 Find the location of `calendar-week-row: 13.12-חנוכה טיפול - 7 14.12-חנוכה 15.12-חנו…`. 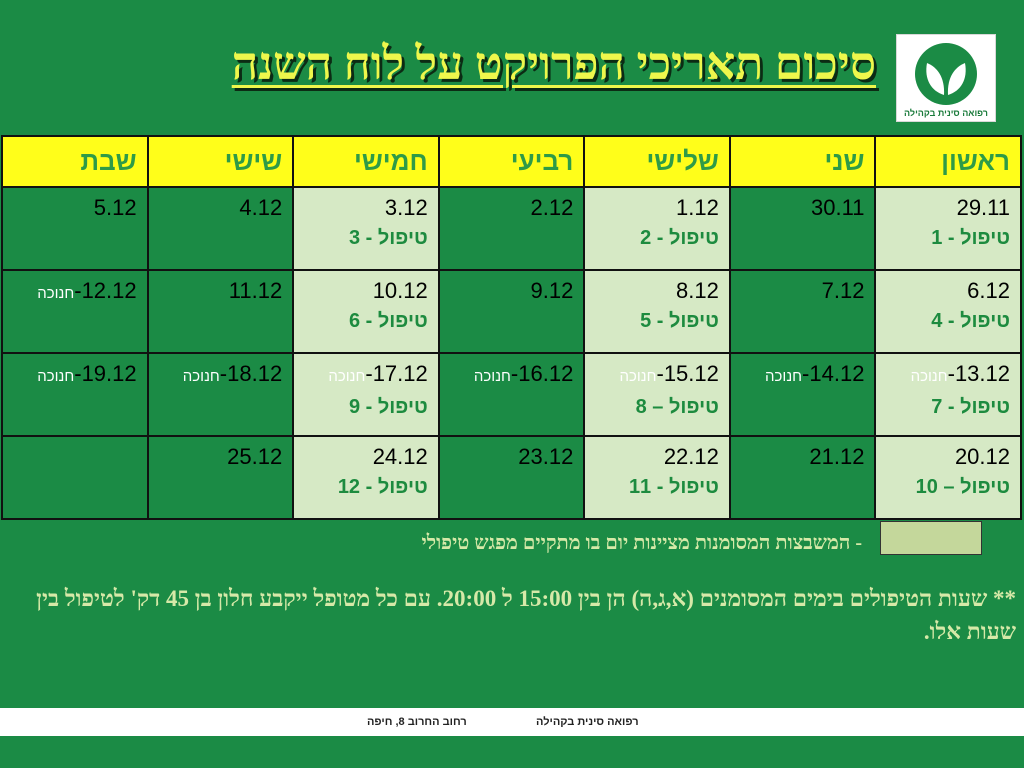

calendar-week-row: 13.12-חנוכה טיפול - 7 14.12-חנוכה 15.12-חנו… is located at coordinates (511, 394).